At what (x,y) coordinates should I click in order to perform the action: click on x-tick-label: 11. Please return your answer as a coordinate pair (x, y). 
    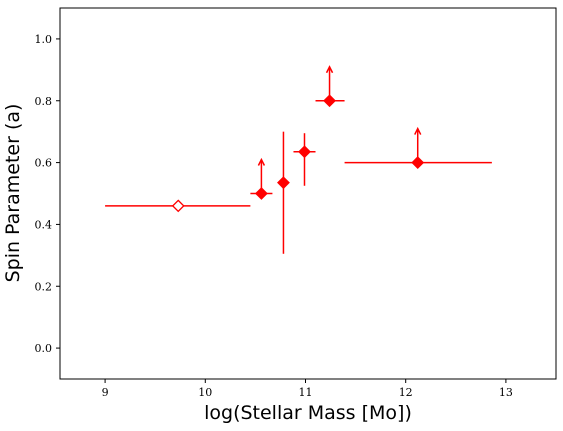
    Looking at the image, I should click on (305, 392).